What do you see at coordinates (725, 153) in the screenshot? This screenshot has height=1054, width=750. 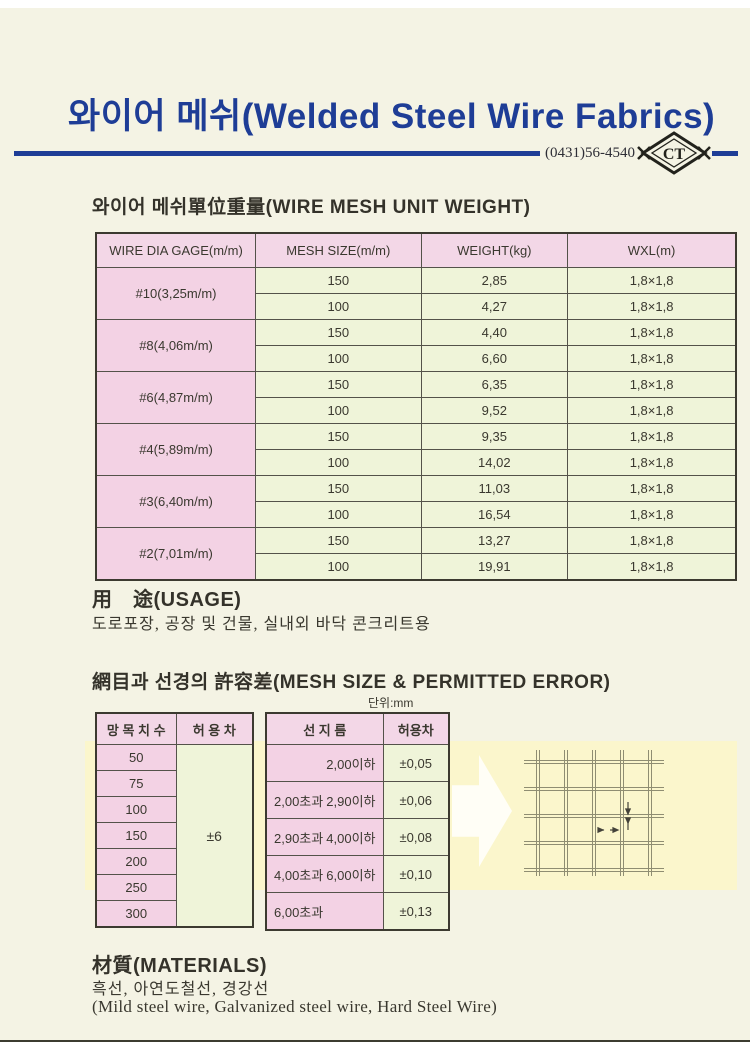 I see `header-rule-right` at bounding box center [725, 153].